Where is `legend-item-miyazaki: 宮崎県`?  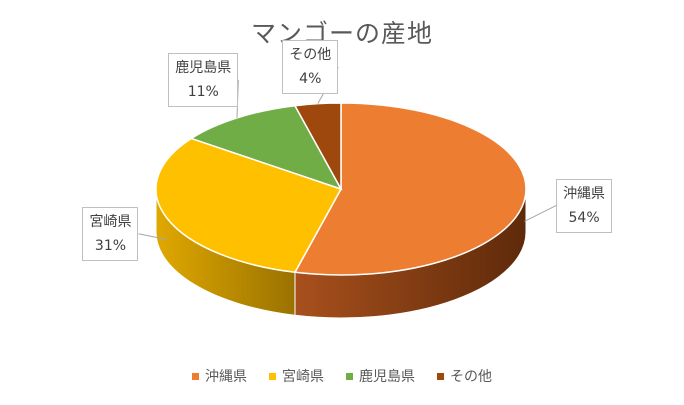 legend-item-miyazaki: 宮崎県 is located at coordinates (296, 376).